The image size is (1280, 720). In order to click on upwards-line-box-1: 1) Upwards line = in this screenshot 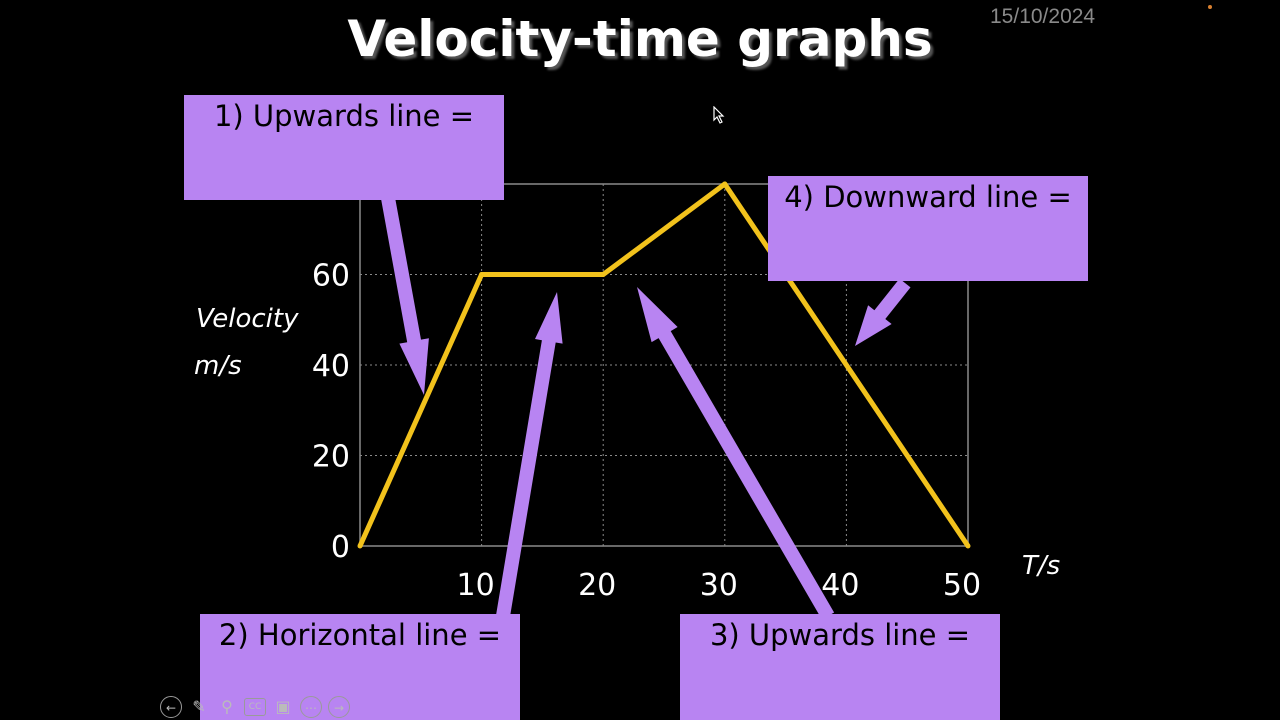, I will do `click(344, 147)`.